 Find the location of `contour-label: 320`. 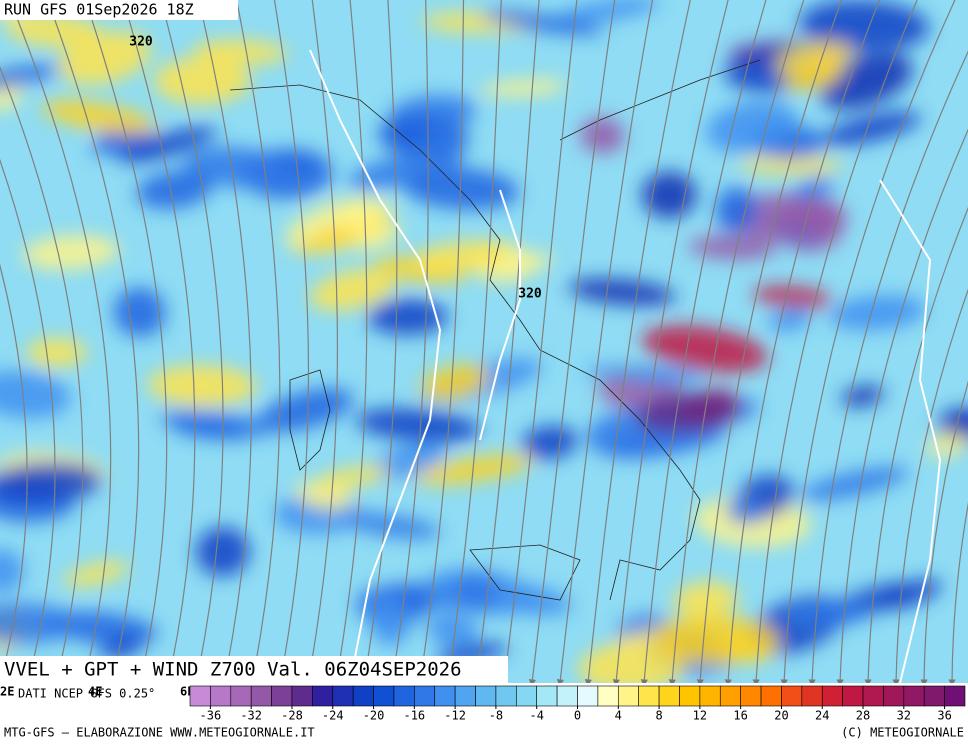

contour-label: 320 is located at coordinates (141, 42).